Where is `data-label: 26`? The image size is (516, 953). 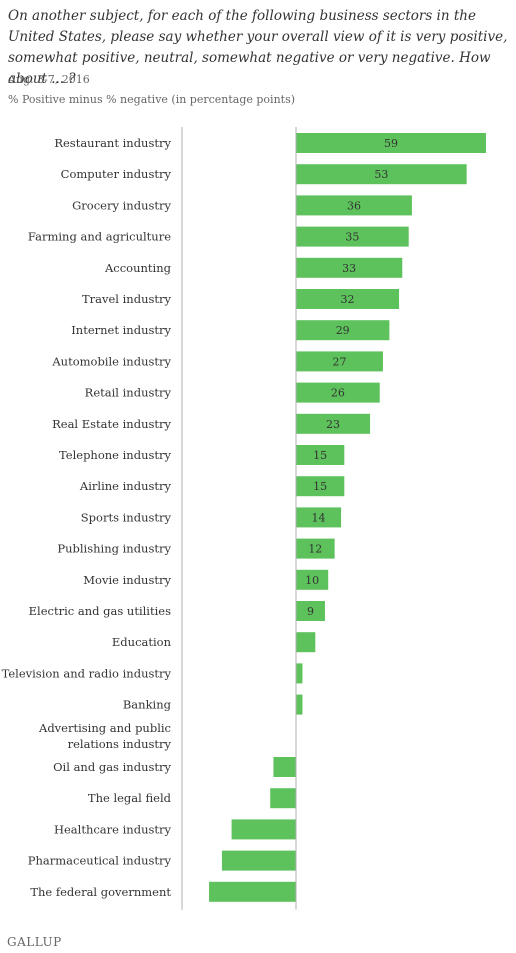
data-label: 26 is located at coordinates (338, 393).